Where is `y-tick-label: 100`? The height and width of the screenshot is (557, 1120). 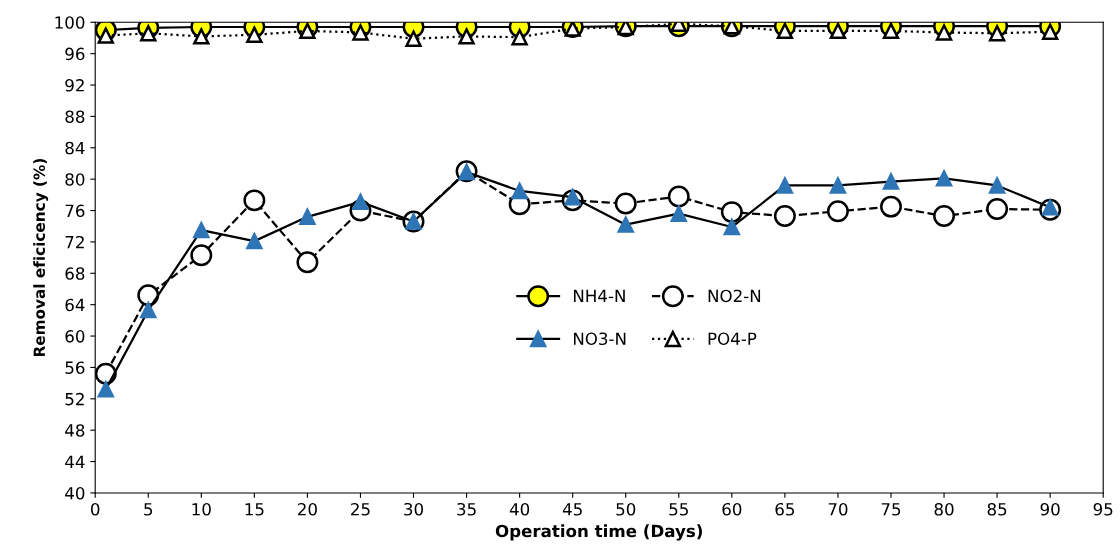 y-tick-label: 100 is located at coordinates (70, 22).